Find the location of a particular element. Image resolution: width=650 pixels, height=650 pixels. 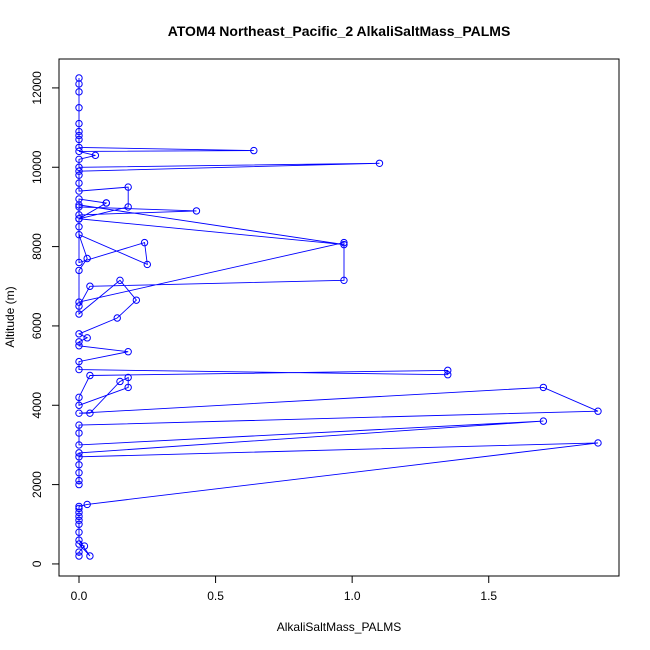

x-tick-label: 1.5 is located at coordinates (488, 596).